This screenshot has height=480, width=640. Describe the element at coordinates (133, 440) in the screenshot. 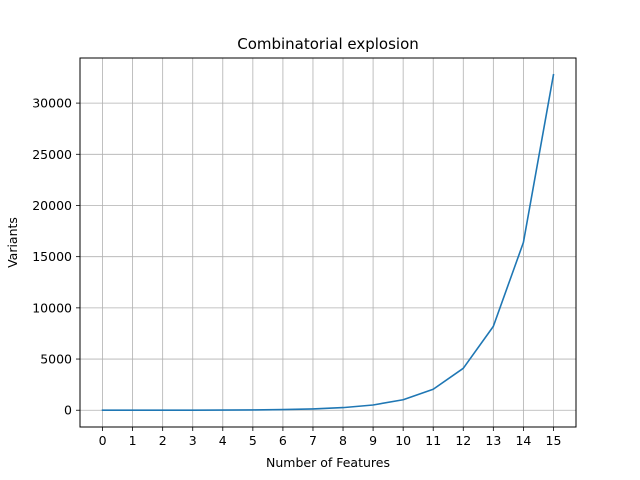

I see `x-tick-label: 1` at that location.